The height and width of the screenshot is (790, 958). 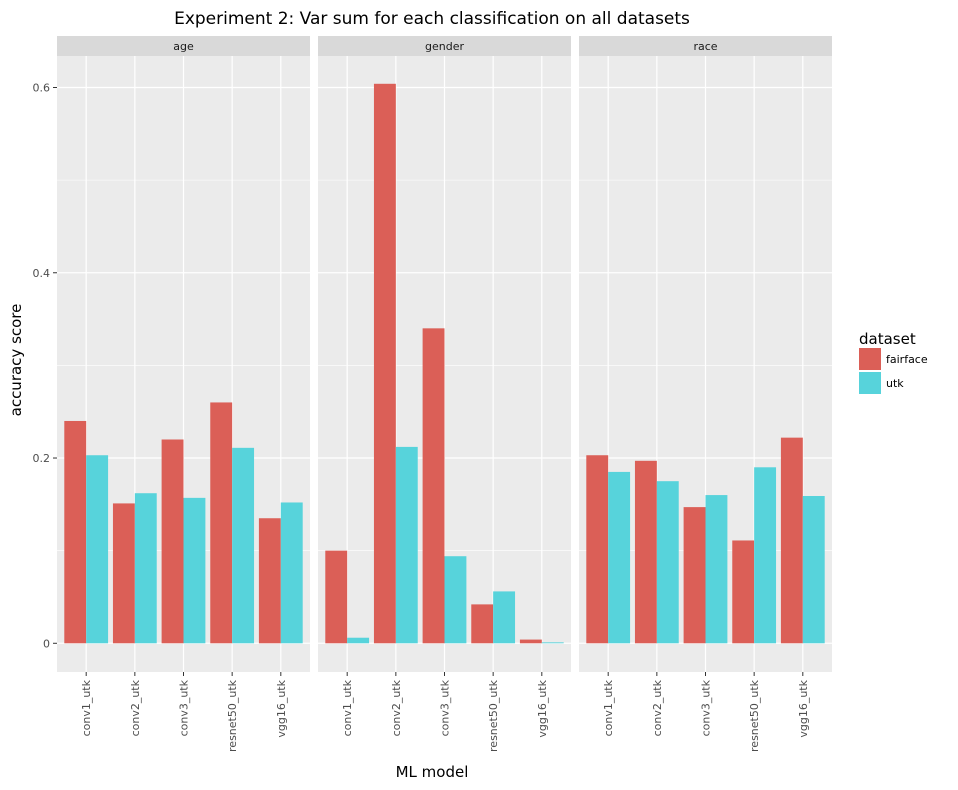 What do you see at coordinates (221, 523) in the screenshot?
I see `bar-age-fairface-resnet50_utk` at bounding box center [221, 523].